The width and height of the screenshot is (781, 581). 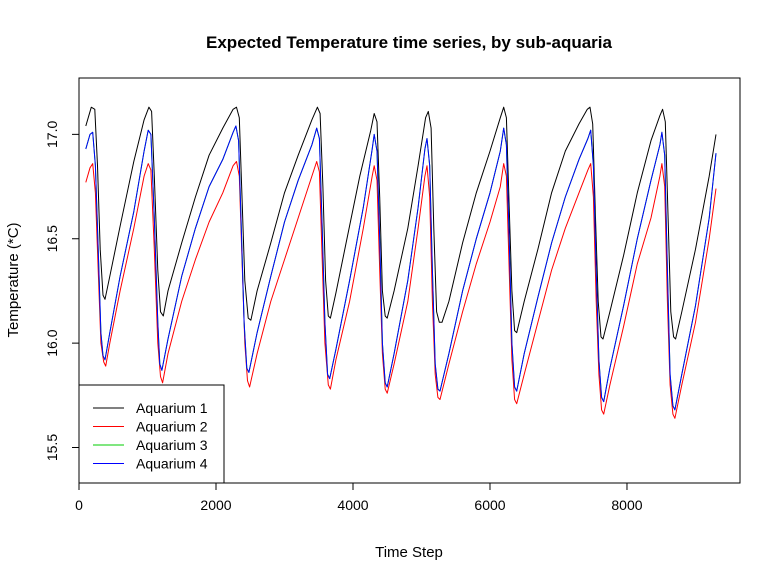 What do you see at coordinates (489, 505) in the screenshot?
I see `x-tick-label: 6000` at bounding box center [489, 505].